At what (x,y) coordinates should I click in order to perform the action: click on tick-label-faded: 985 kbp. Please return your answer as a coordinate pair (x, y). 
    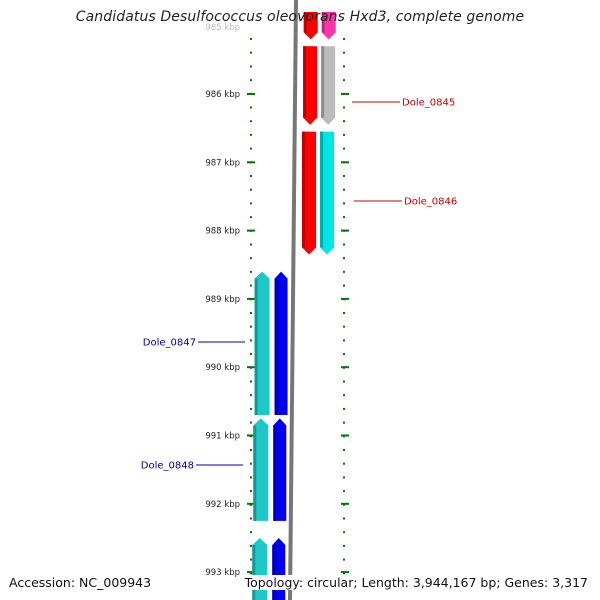
    Looking at the image, I should click on (222, 28).